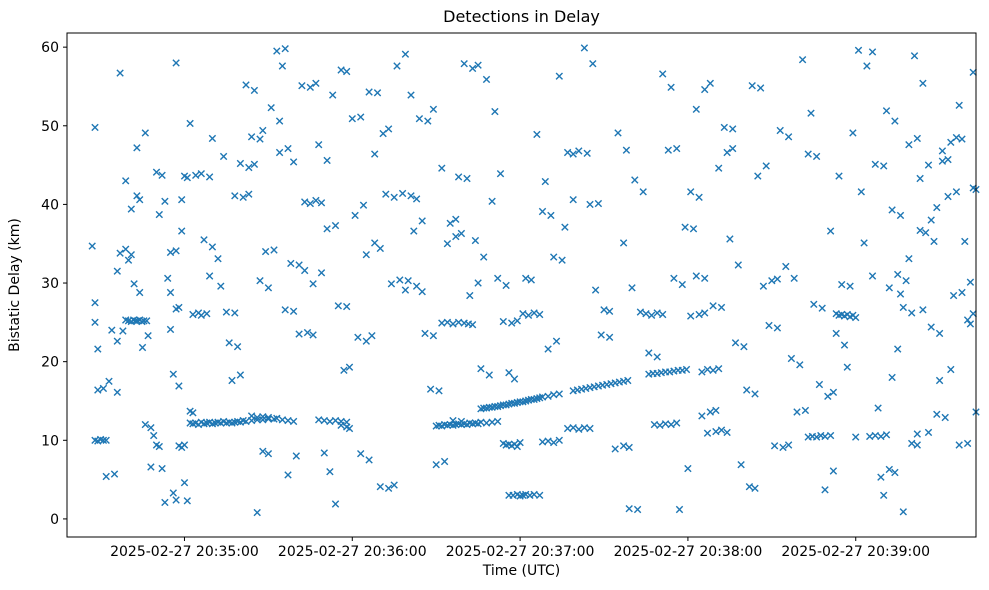 This screenshot has height=590, width=989. What do you see at coordinates (54, 520) in the screenshot?
I see `y-tick-label: 0` at bounding box center [54, 520].